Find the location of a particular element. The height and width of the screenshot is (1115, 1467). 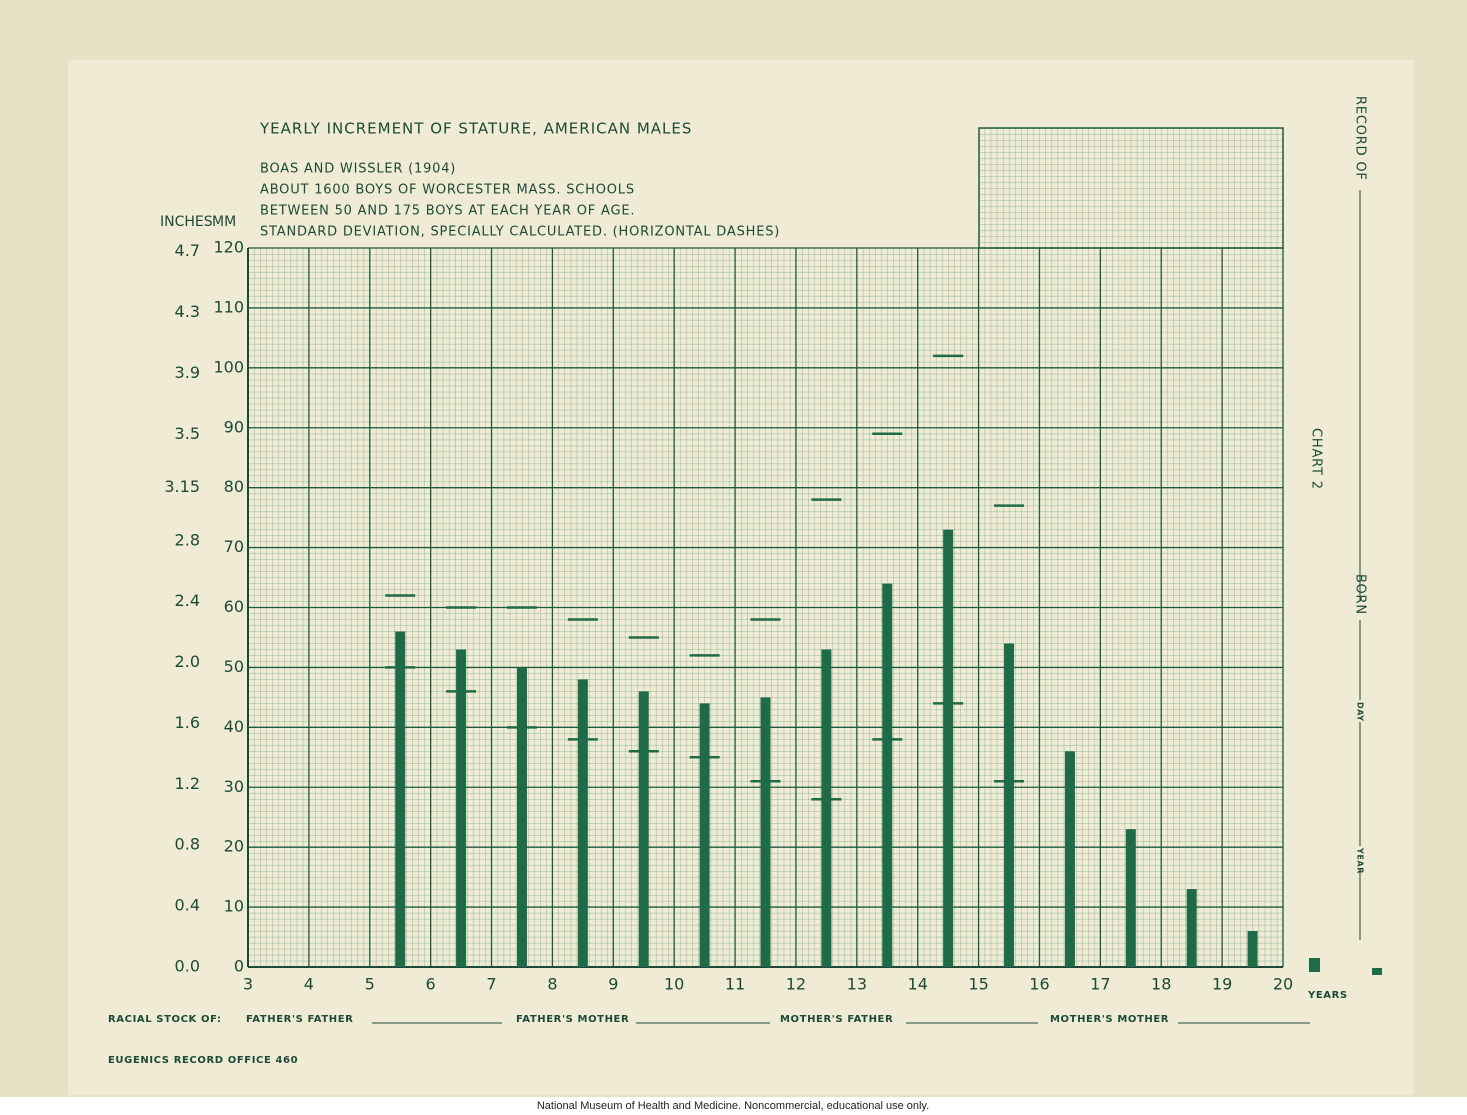

racial-stock: RACIAL STOCK OF: is located at coordinates (165, 1019).